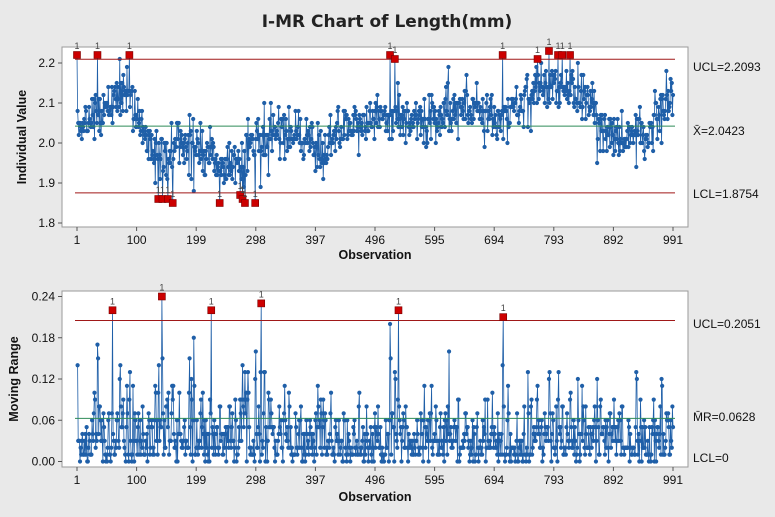 The image size is (775, 517). Describe the element at coordinates (719, 131) in the screenshot. I see `individual-center-label: X̄=2.0423` at that location.